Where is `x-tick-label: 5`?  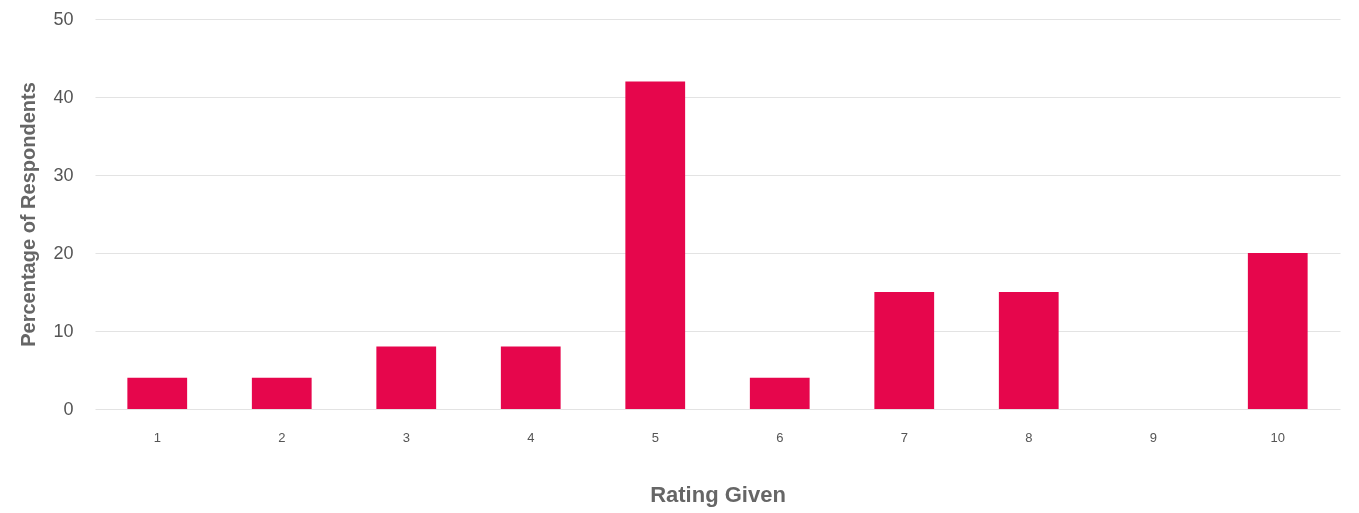
x-tick-label: 5 is located at coordinates (655, 437).